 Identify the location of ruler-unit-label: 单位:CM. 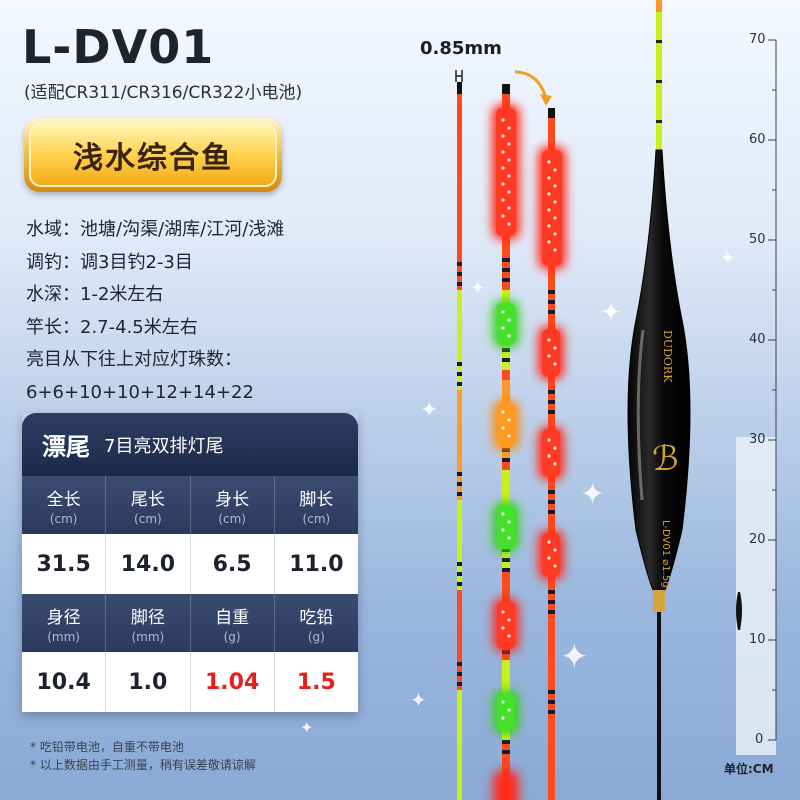
(749, 769).